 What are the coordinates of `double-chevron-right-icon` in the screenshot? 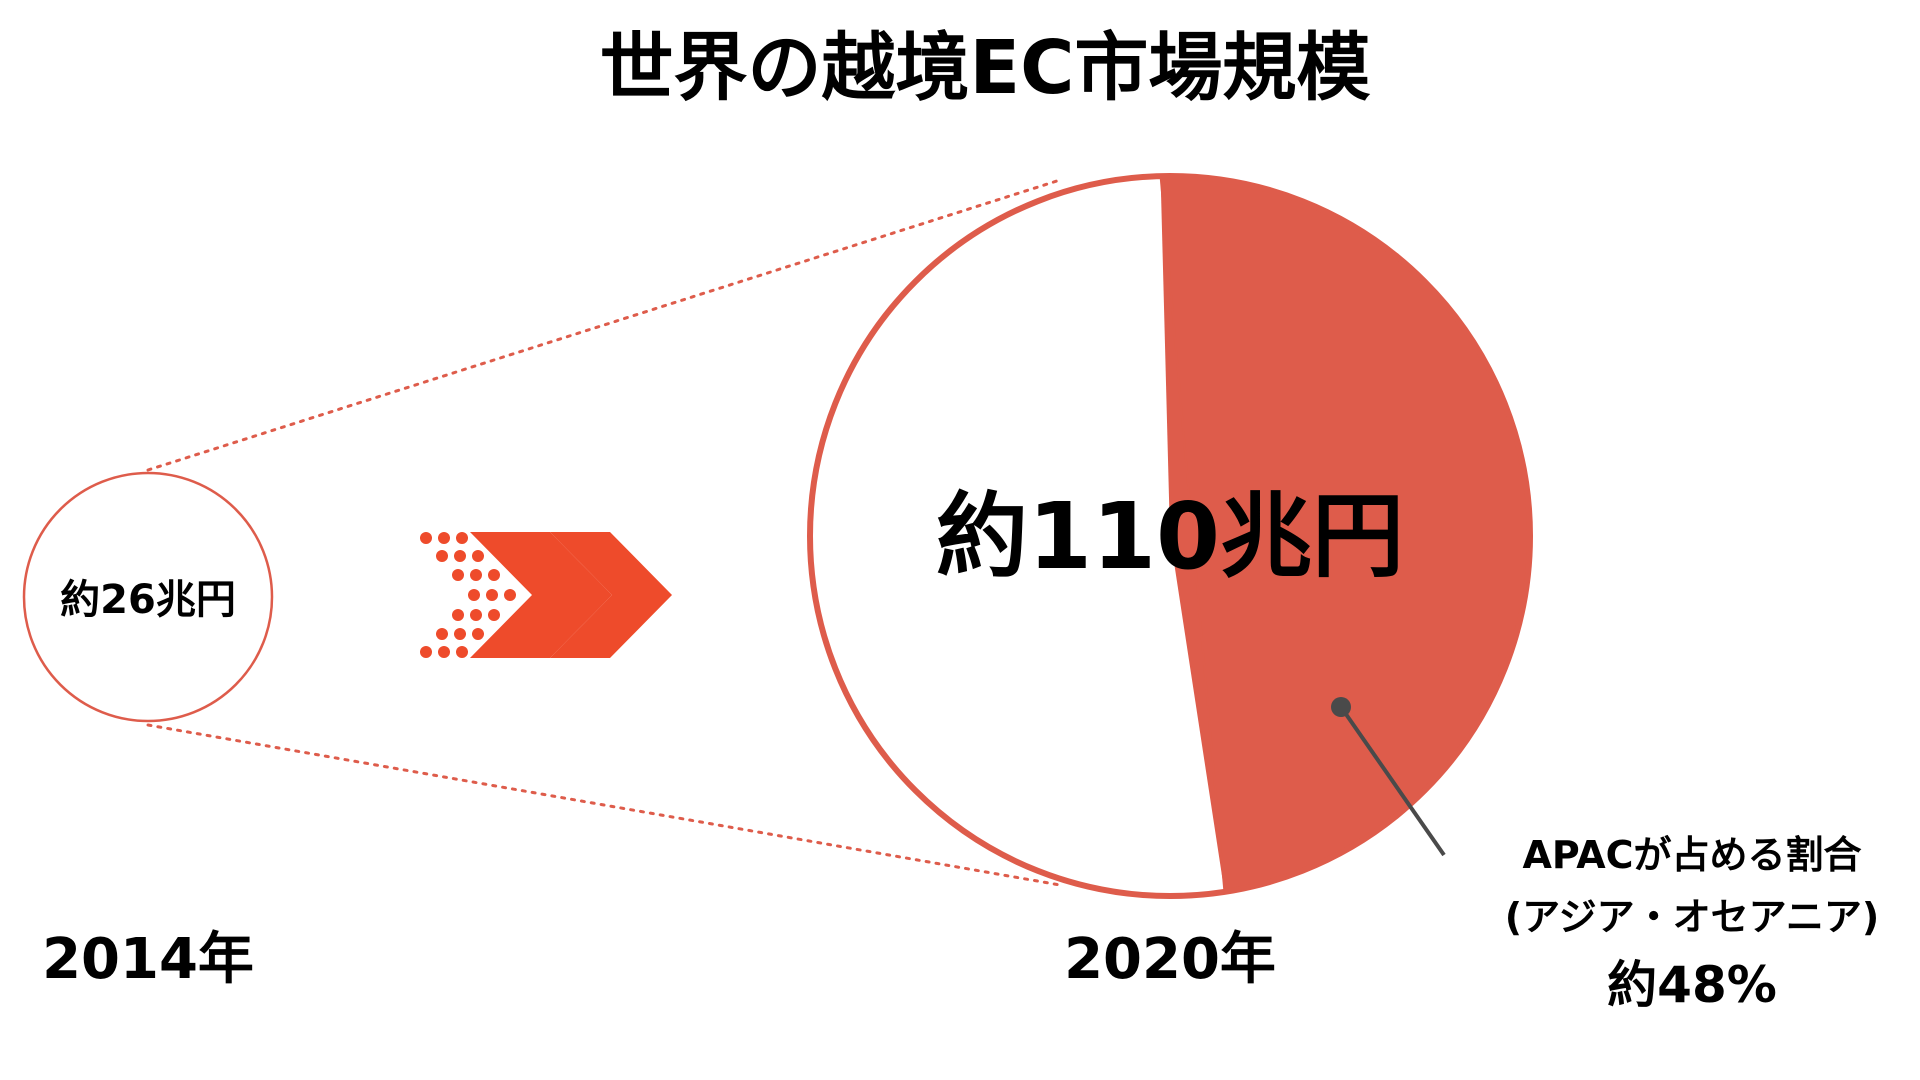 It's located at (546, 595).